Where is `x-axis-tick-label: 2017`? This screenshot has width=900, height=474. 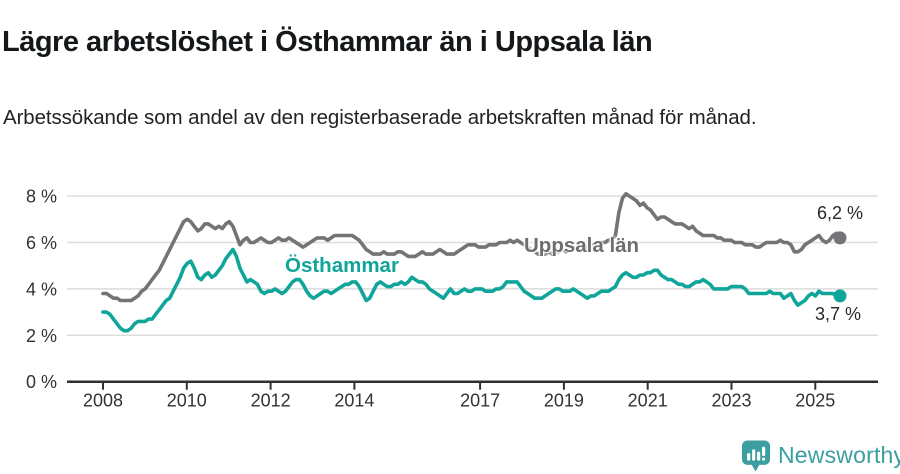
x-axis-tick-label: 2017 is located at coordinates (480, 401).